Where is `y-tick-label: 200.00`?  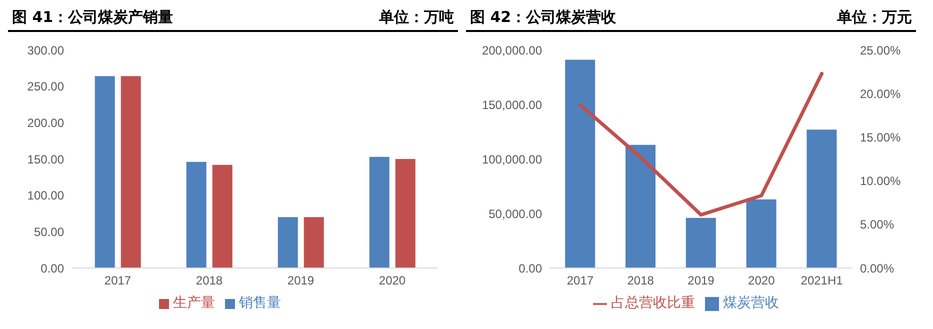 y-tick-label: 200.00 is located at coordinates (45, 123).